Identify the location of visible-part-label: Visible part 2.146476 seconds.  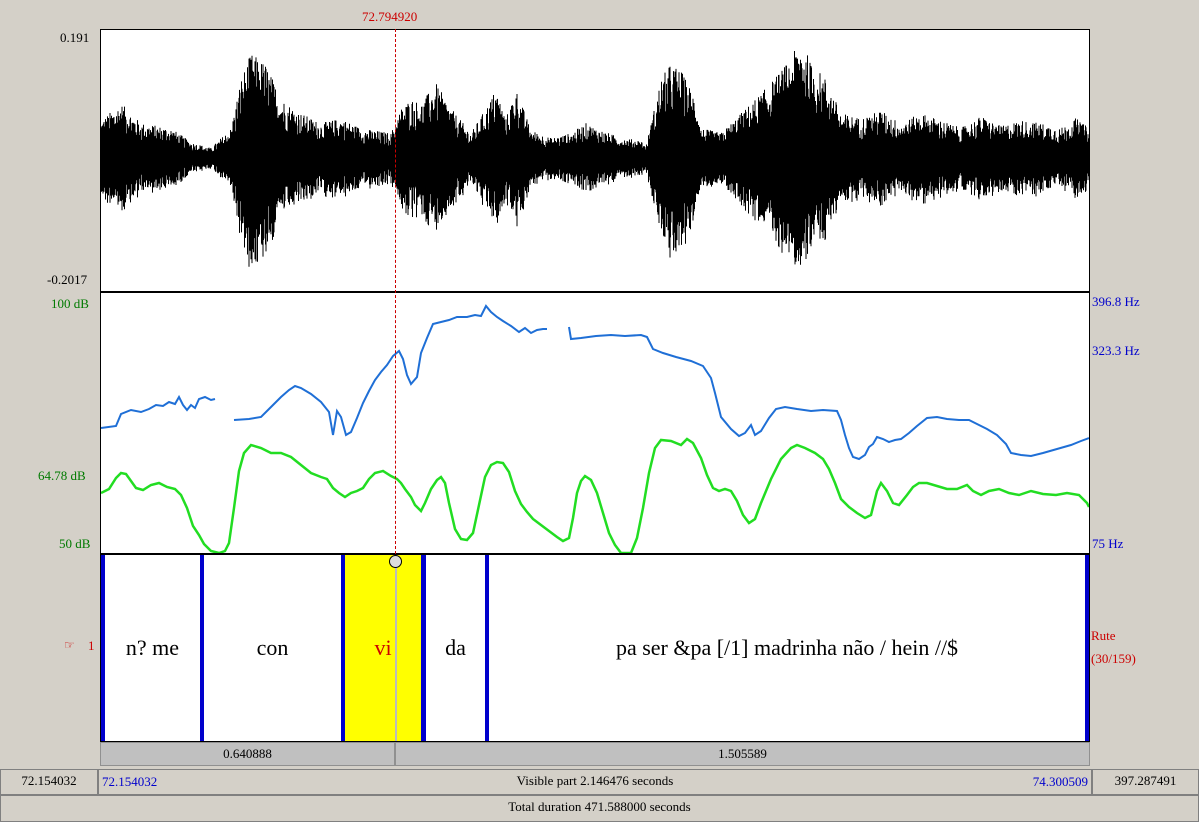
(595, 780).